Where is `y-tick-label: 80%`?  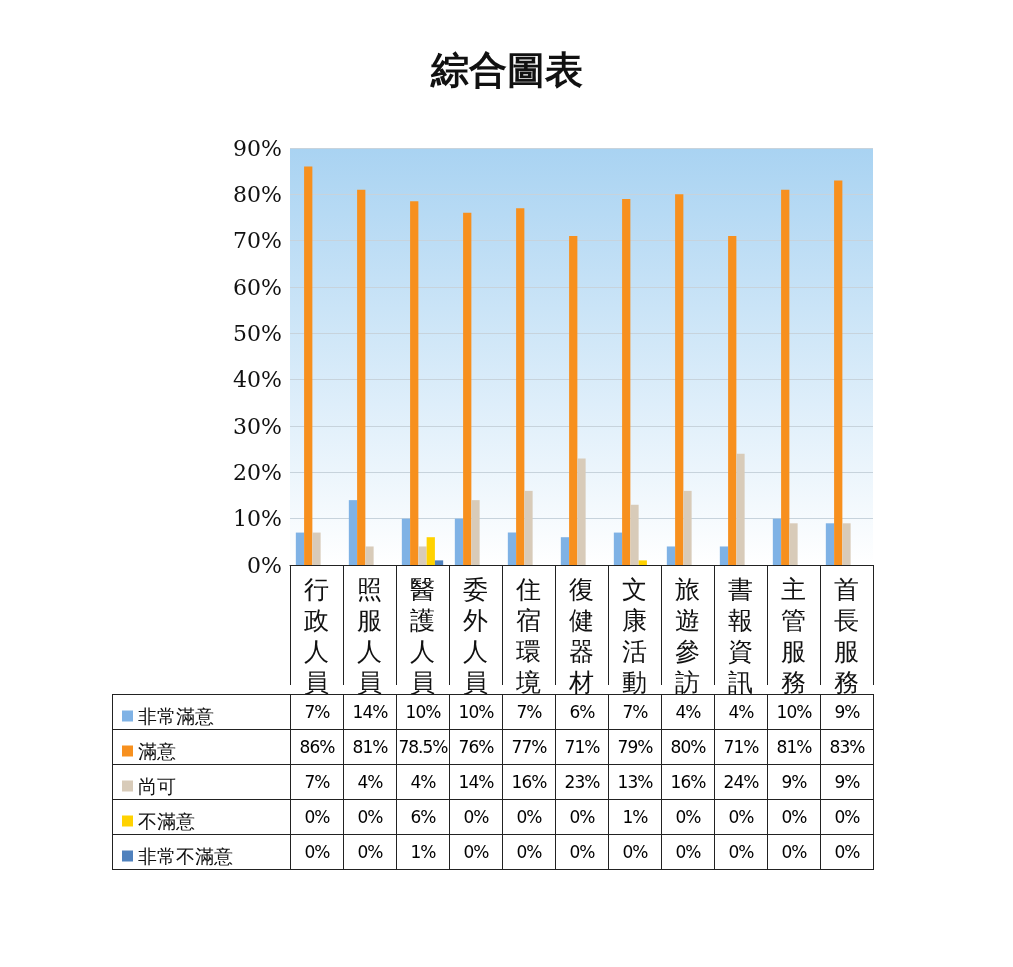 y-tick-label: 80% is located at coordinates (257, 194).